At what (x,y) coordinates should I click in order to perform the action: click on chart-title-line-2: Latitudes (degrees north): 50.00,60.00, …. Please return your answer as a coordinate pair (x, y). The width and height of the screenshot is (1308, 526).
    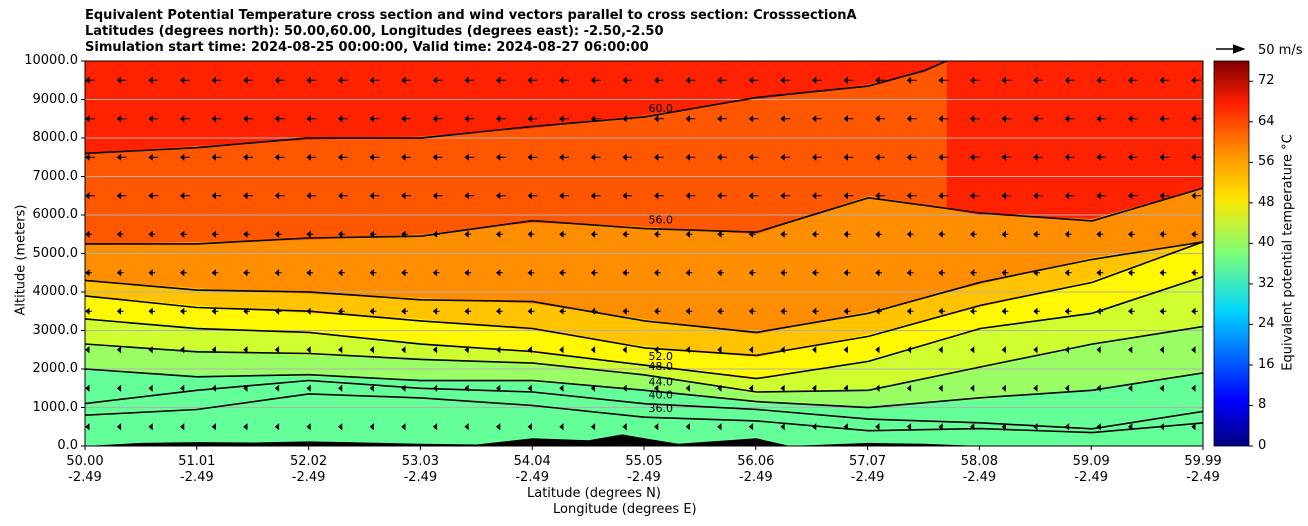
    Looking at the image, I should click on (374, 31).